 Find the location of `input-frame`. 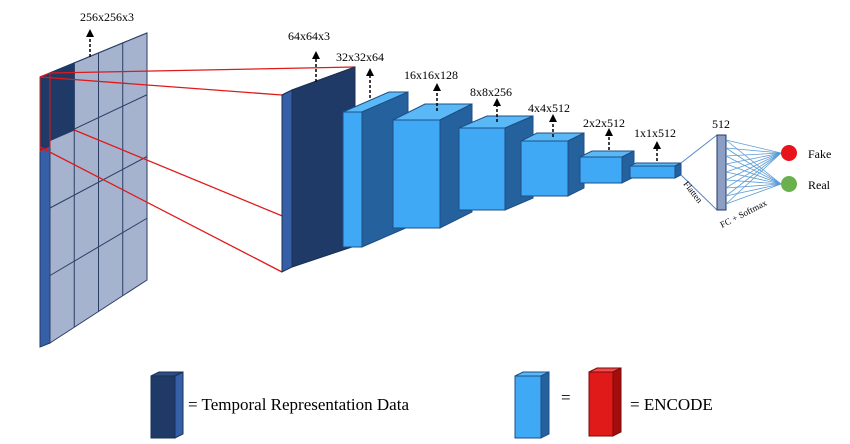

input-frame is located at coordinates (93, 190).